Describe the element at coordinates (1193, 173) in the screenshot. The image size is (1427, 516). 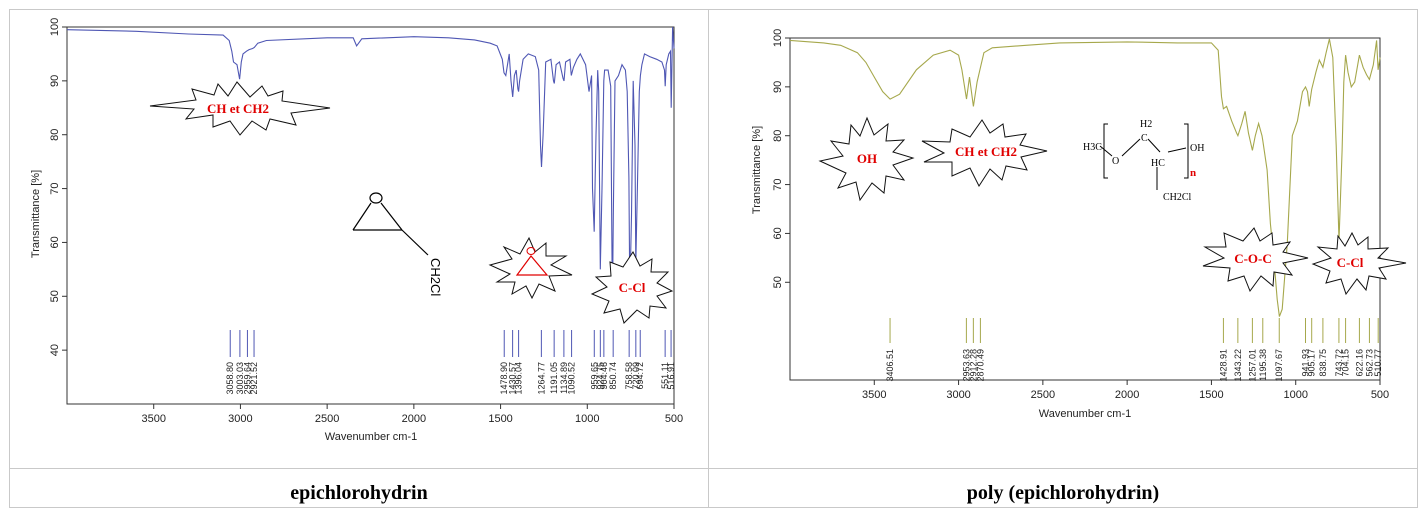
I see `n-label: n` at that location.